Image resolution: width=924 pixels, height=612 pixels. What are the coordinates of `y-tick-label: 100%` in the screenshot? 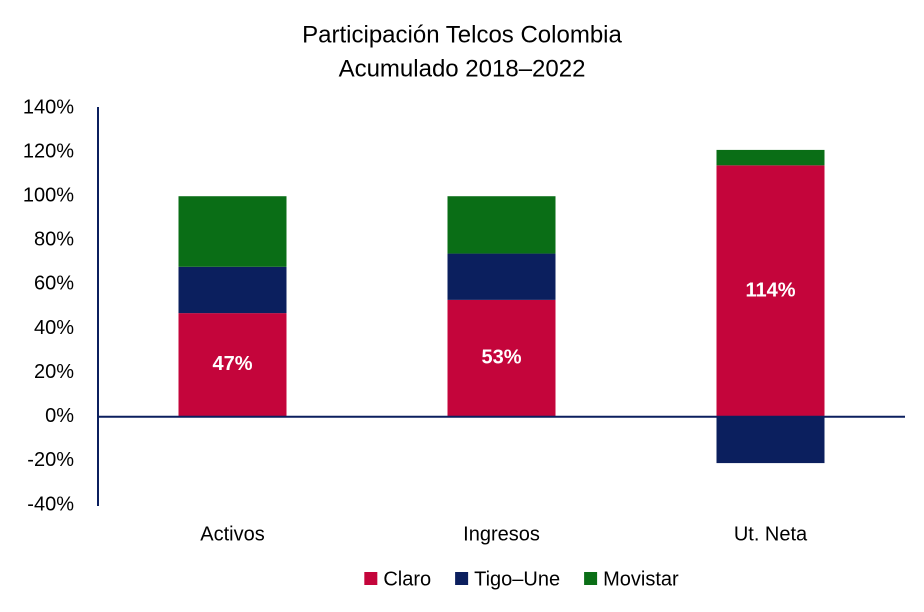 It's located at (48, 196).